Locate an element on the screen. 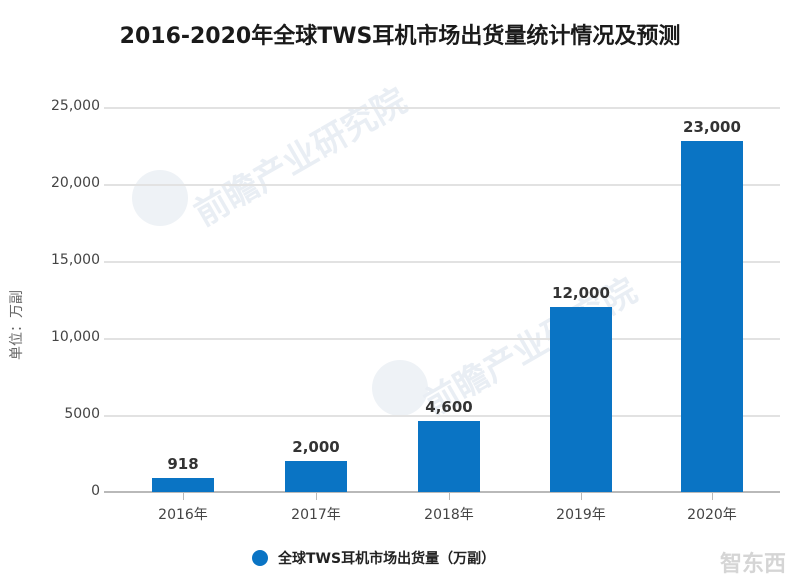  y-tick-label: 0 is located at coordinates (95, 491).